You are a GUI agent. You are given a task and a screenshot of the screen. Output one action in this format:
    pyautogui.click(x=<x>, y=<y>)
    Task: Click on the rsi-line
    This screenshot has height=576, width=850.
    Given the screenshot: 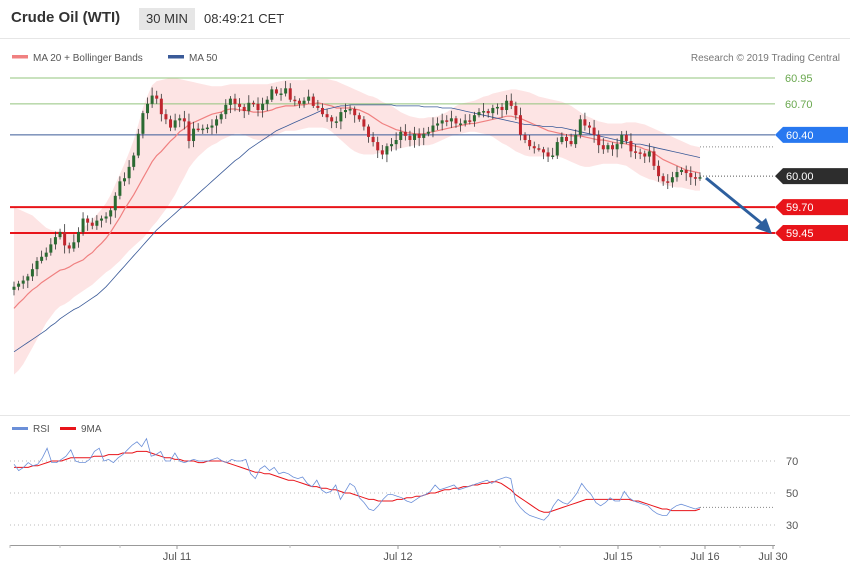 What is the action you would take?
    pyautogui.click(x=357, y=479)
    